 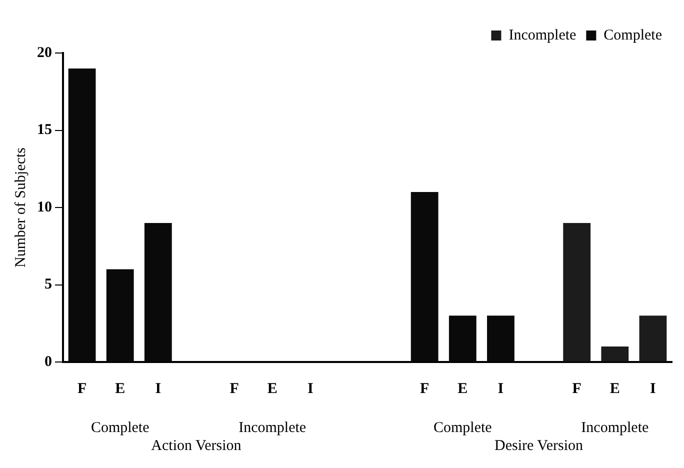 What do you see at coordinates (542, 35) in the screenshot?
I see `legend-label: Incomplete` at bounding box center [542, 35].